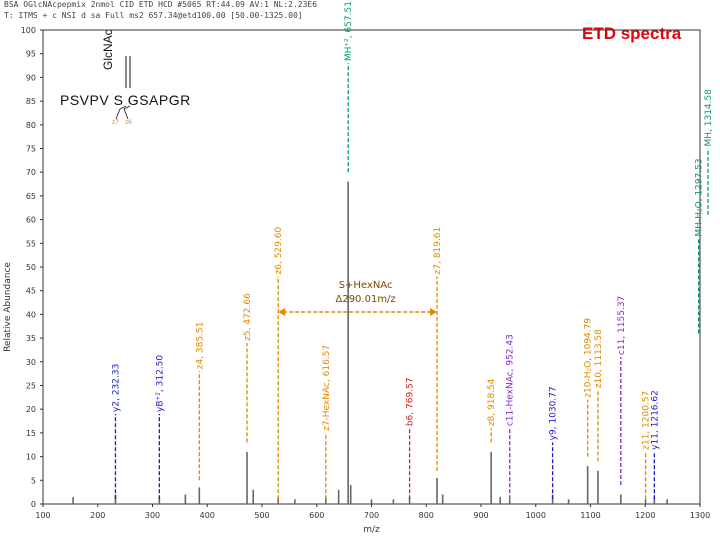 Image resolution: width=720 pixels, height=540 pixels. I want to click on site-label-left: z7, so click(115, 122).